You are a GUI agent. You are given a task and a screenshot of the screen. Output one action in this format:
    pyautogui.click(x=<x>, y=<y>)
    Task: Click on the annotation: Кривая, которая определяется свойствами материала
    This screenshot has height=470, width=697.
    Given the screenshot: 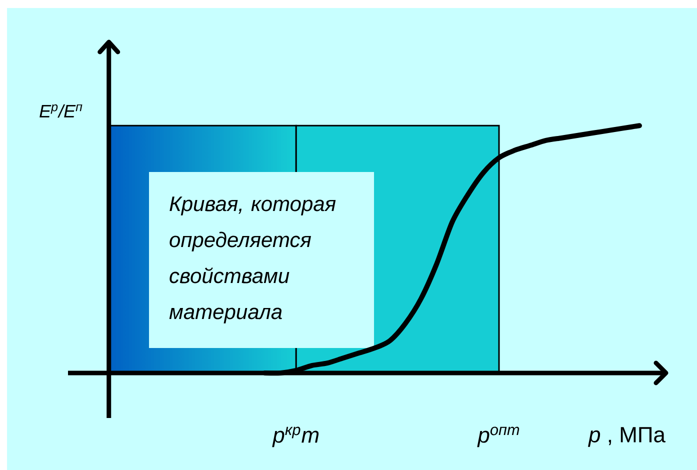 What is the action you would take?
    pyautogui.click(x=252, y=260)
    